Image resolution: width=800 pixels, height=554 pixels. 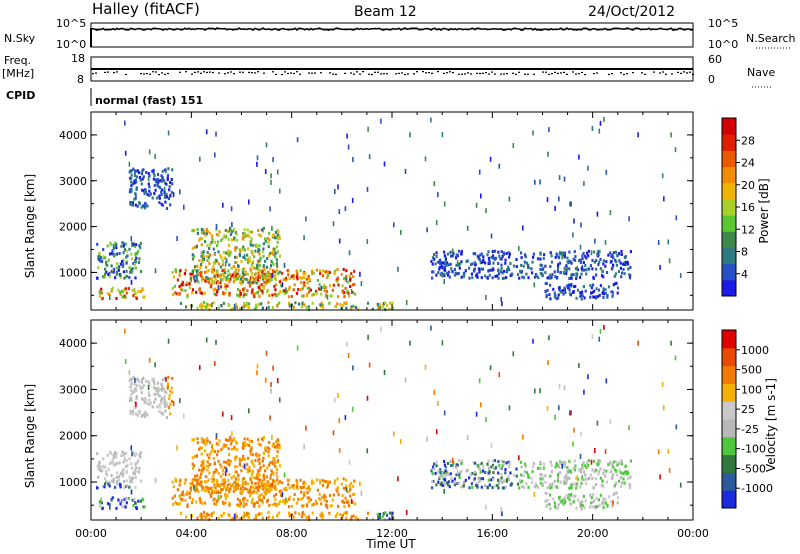 What do you see at coordinates (390, 544) in the screenshot?
I see `x-axis-label: Time UT` at bounding box center [390, 544].